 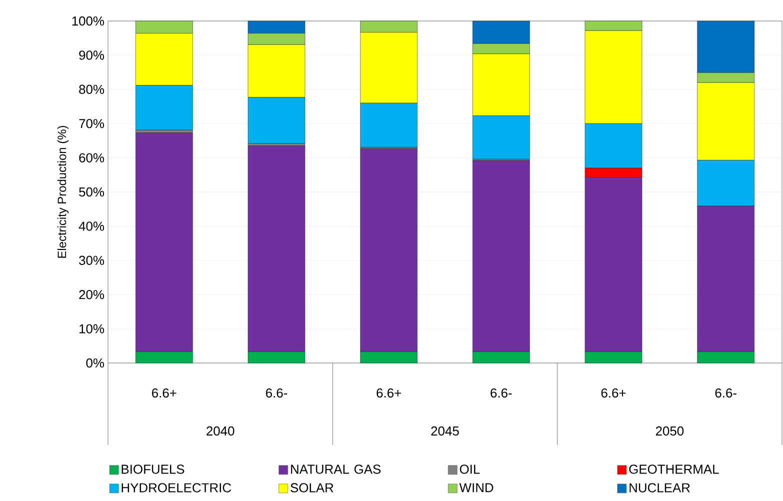 What do you see at coordinates (470, 469) in the screenshot?
I see `legend-label: OIL` at bounding box center [470, 469].